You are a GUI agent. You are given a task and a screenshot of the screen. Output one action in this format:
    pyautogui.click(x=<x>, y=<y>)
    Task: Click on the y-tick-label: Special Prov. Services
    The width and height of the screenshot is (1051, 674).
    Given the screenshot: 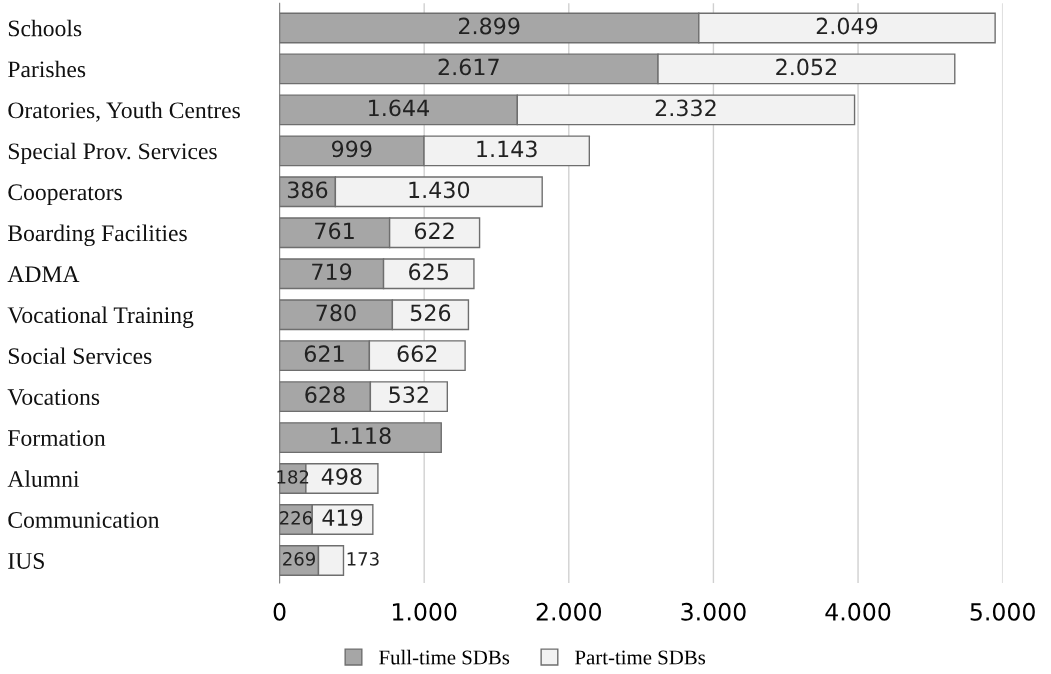 What is the action you would take?
    pyautogui.click(x=112, y=153)
    